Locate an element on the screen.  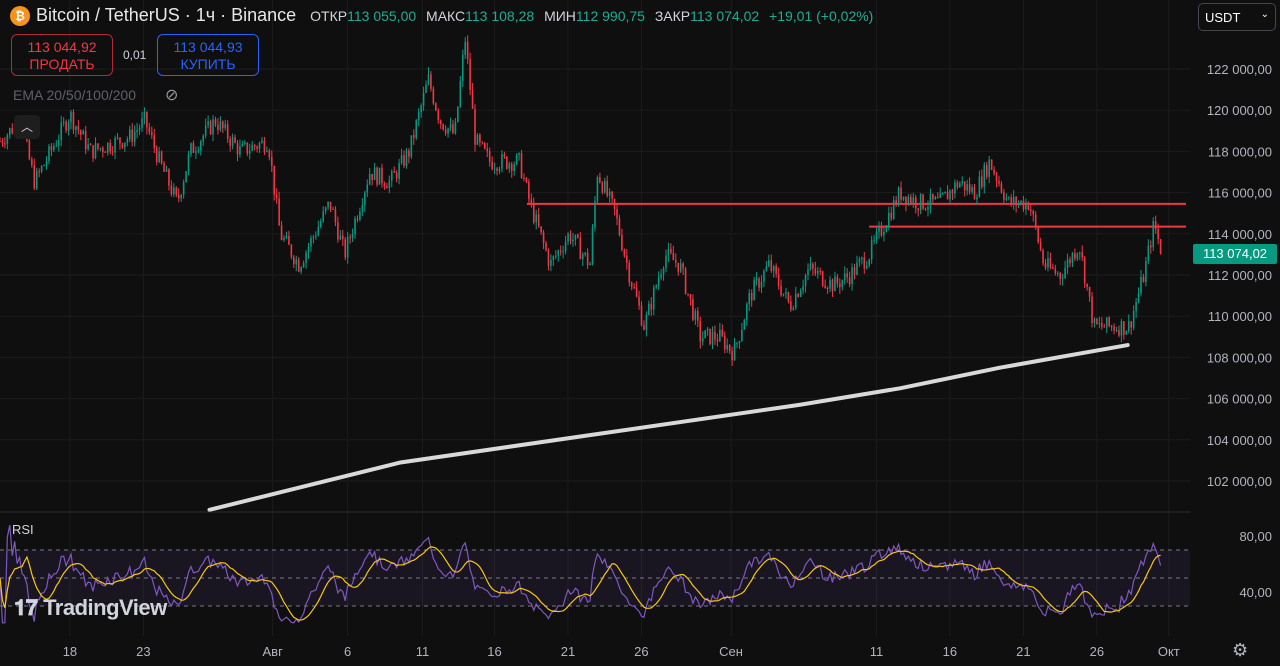
y-tick-label: 110 000,00 is located at coordinates (1240, 316).